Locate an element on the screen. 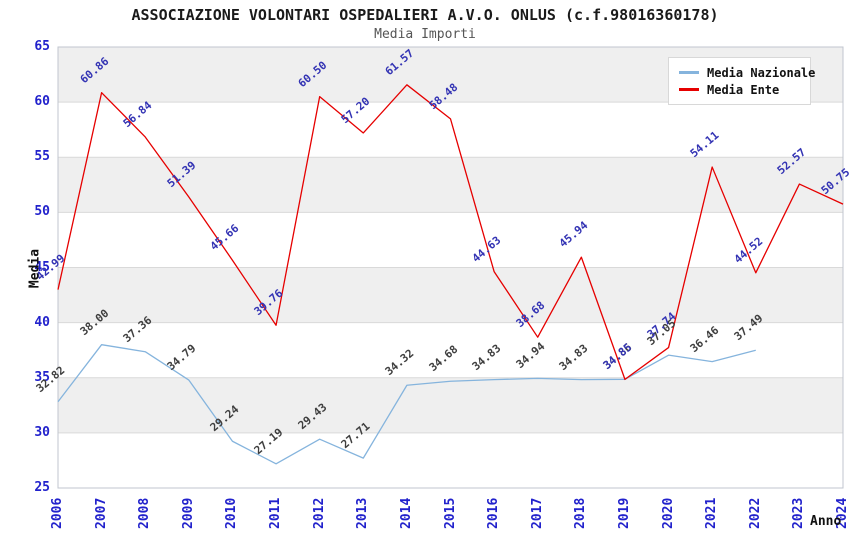  x-axis-tick-label: 2022 is located at coordinates (755, 513).